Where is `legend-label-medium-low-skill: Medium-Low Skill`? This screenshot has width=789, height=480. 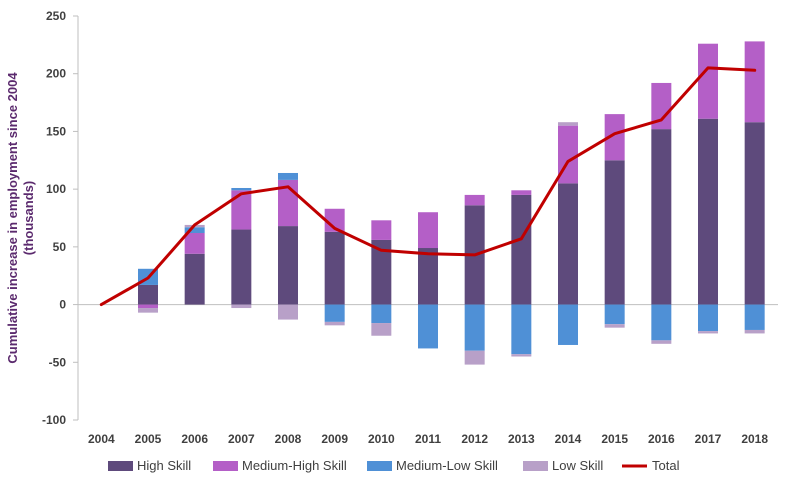
legend-label-medium-low-skill: Medium-Low Skill is located at coordinates (447, 465).